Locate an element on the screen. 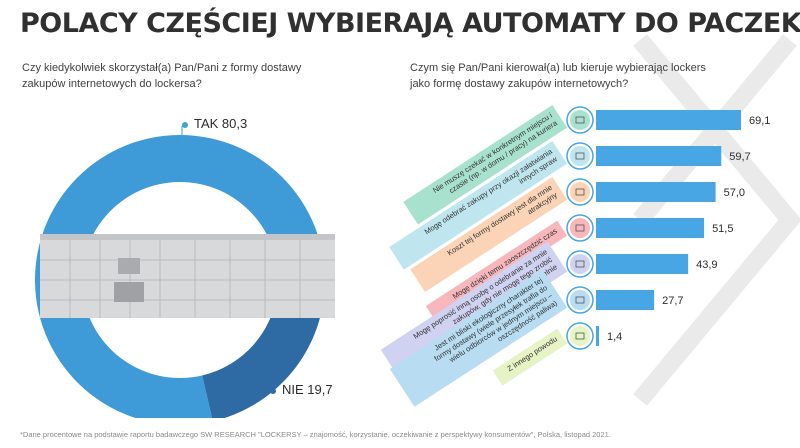  tak-marker-icon is located at coordinates (185, 124).